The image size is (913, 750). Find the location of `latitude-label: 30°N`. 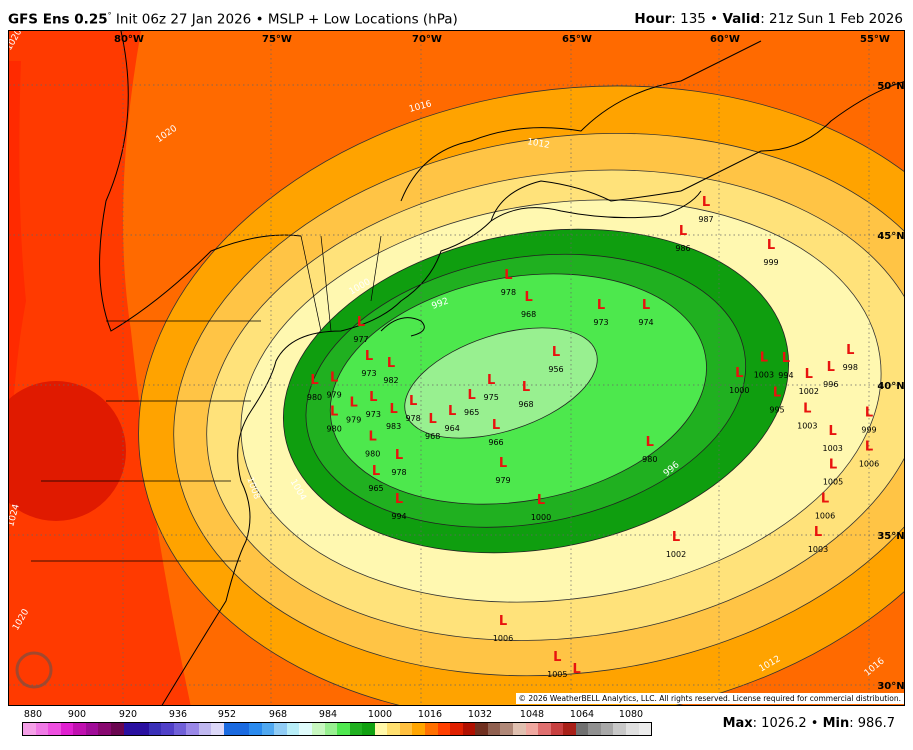

latitude-label: 30°N is located at coordinates (890, 686).